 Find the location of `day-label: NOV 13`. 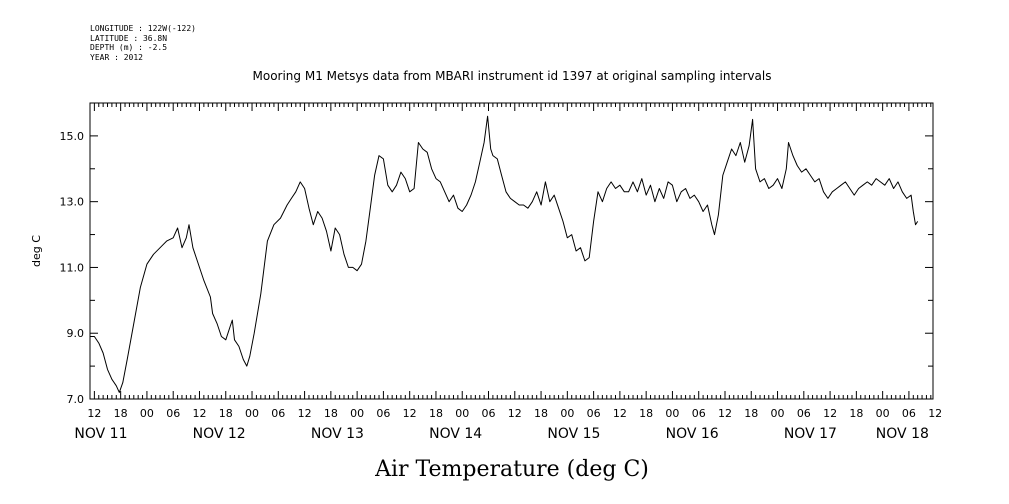

day-label: NOV 13 is located at coordinates (337, 434).